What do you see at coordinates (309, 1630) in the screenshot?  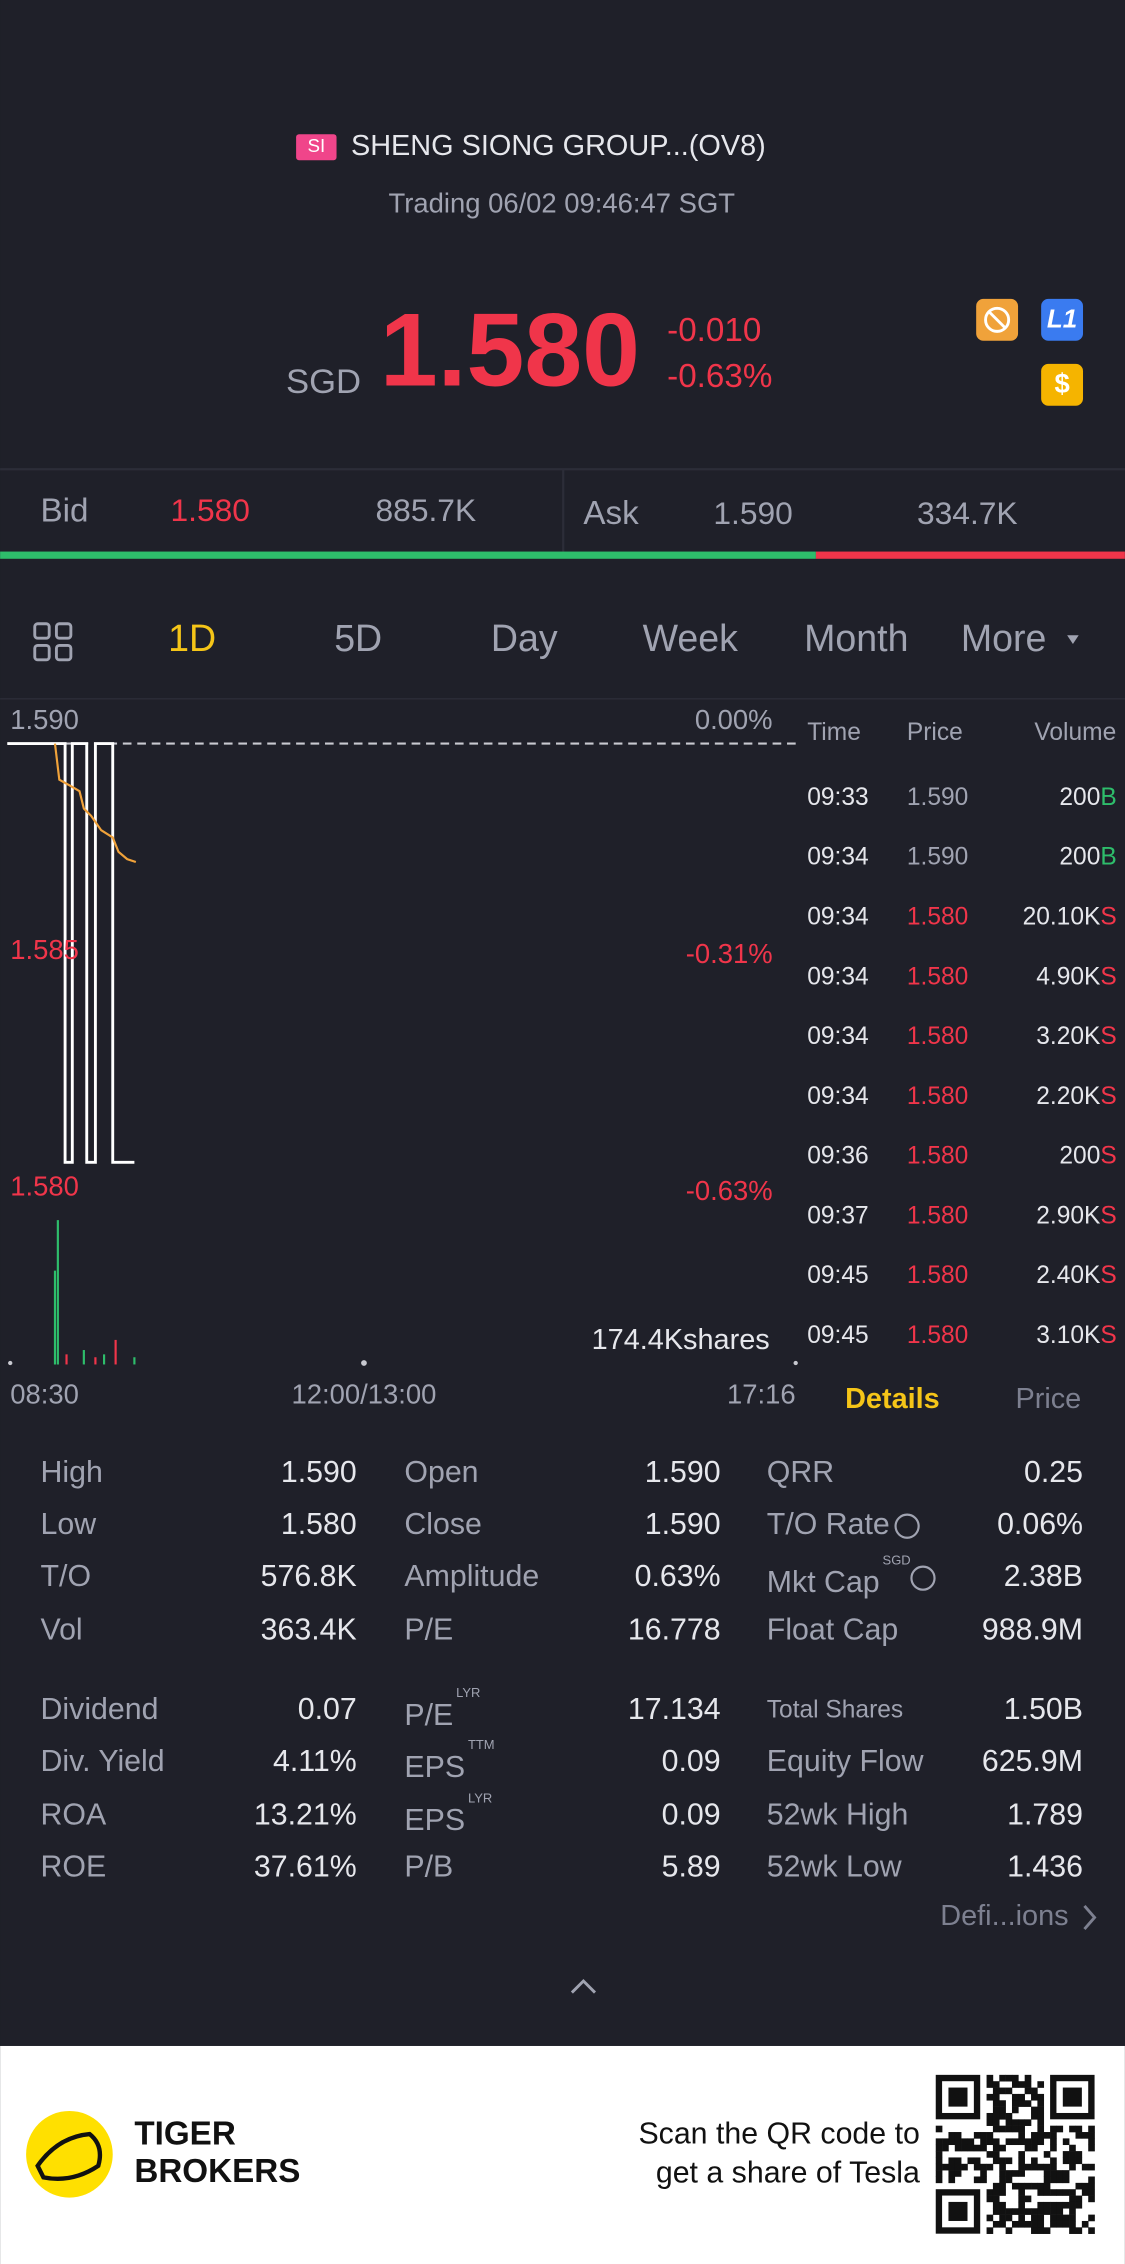 I see `stat-value: 363.4K` at bounding box center [309, 1630].